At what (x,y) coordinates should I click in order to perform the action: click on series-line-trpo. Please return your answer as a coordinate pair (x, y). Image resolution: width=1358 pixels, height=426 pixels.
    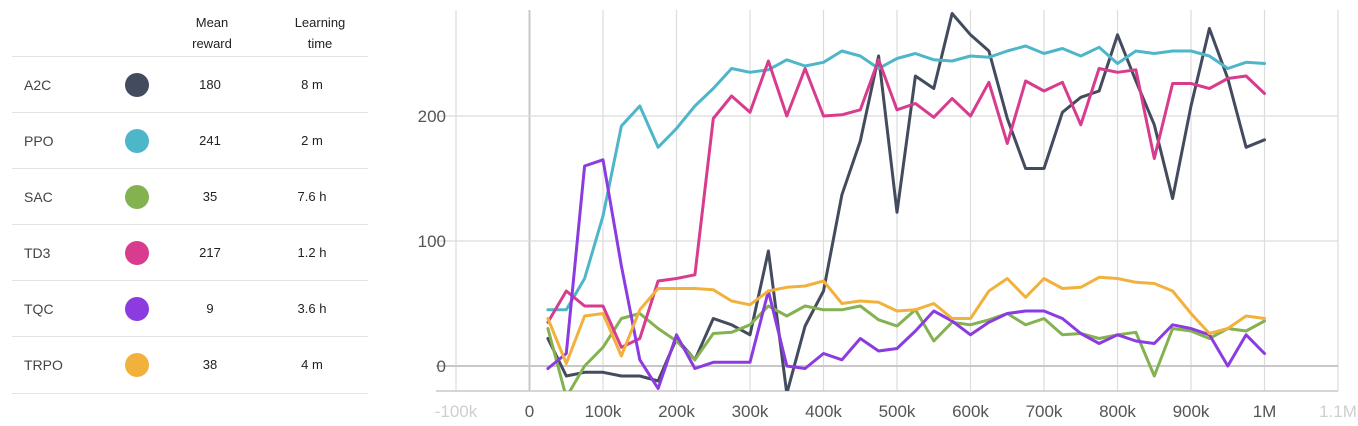
    Looking at the image, I should click on (906, 320).